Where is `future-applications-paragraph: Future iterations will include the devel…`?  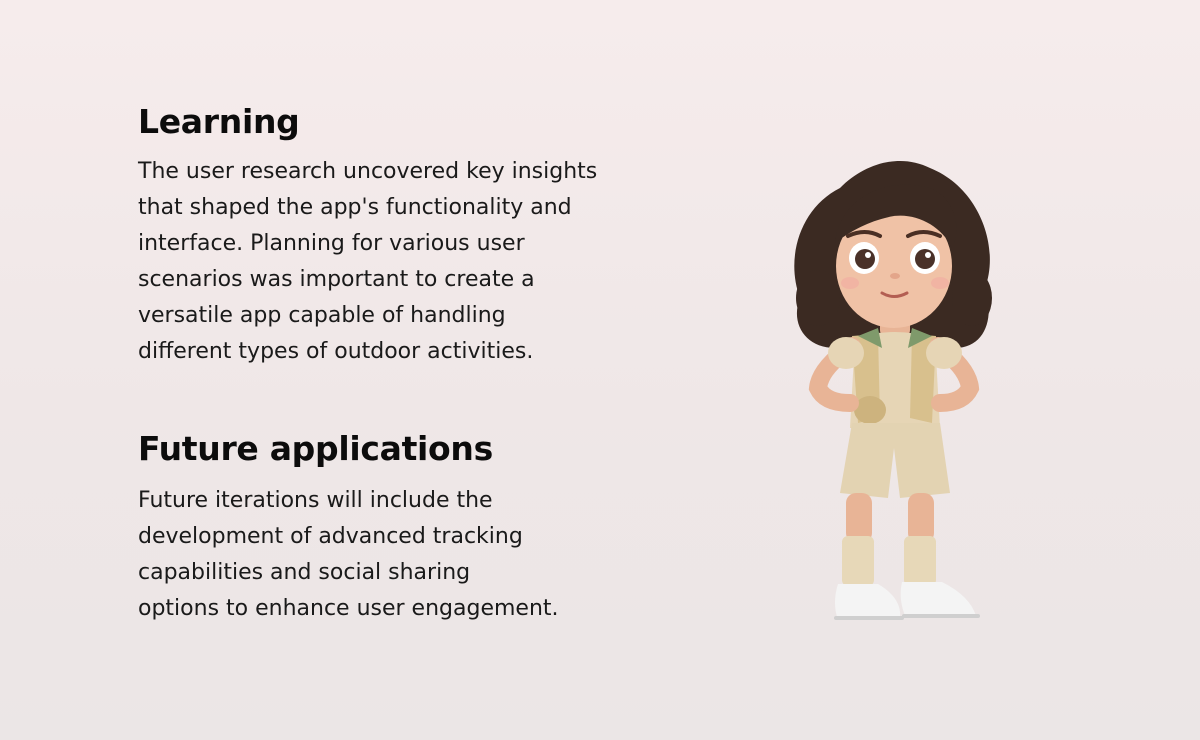
future-applications-paragraph: Future iterations will include the devel… is located at coordinates (398, 555).